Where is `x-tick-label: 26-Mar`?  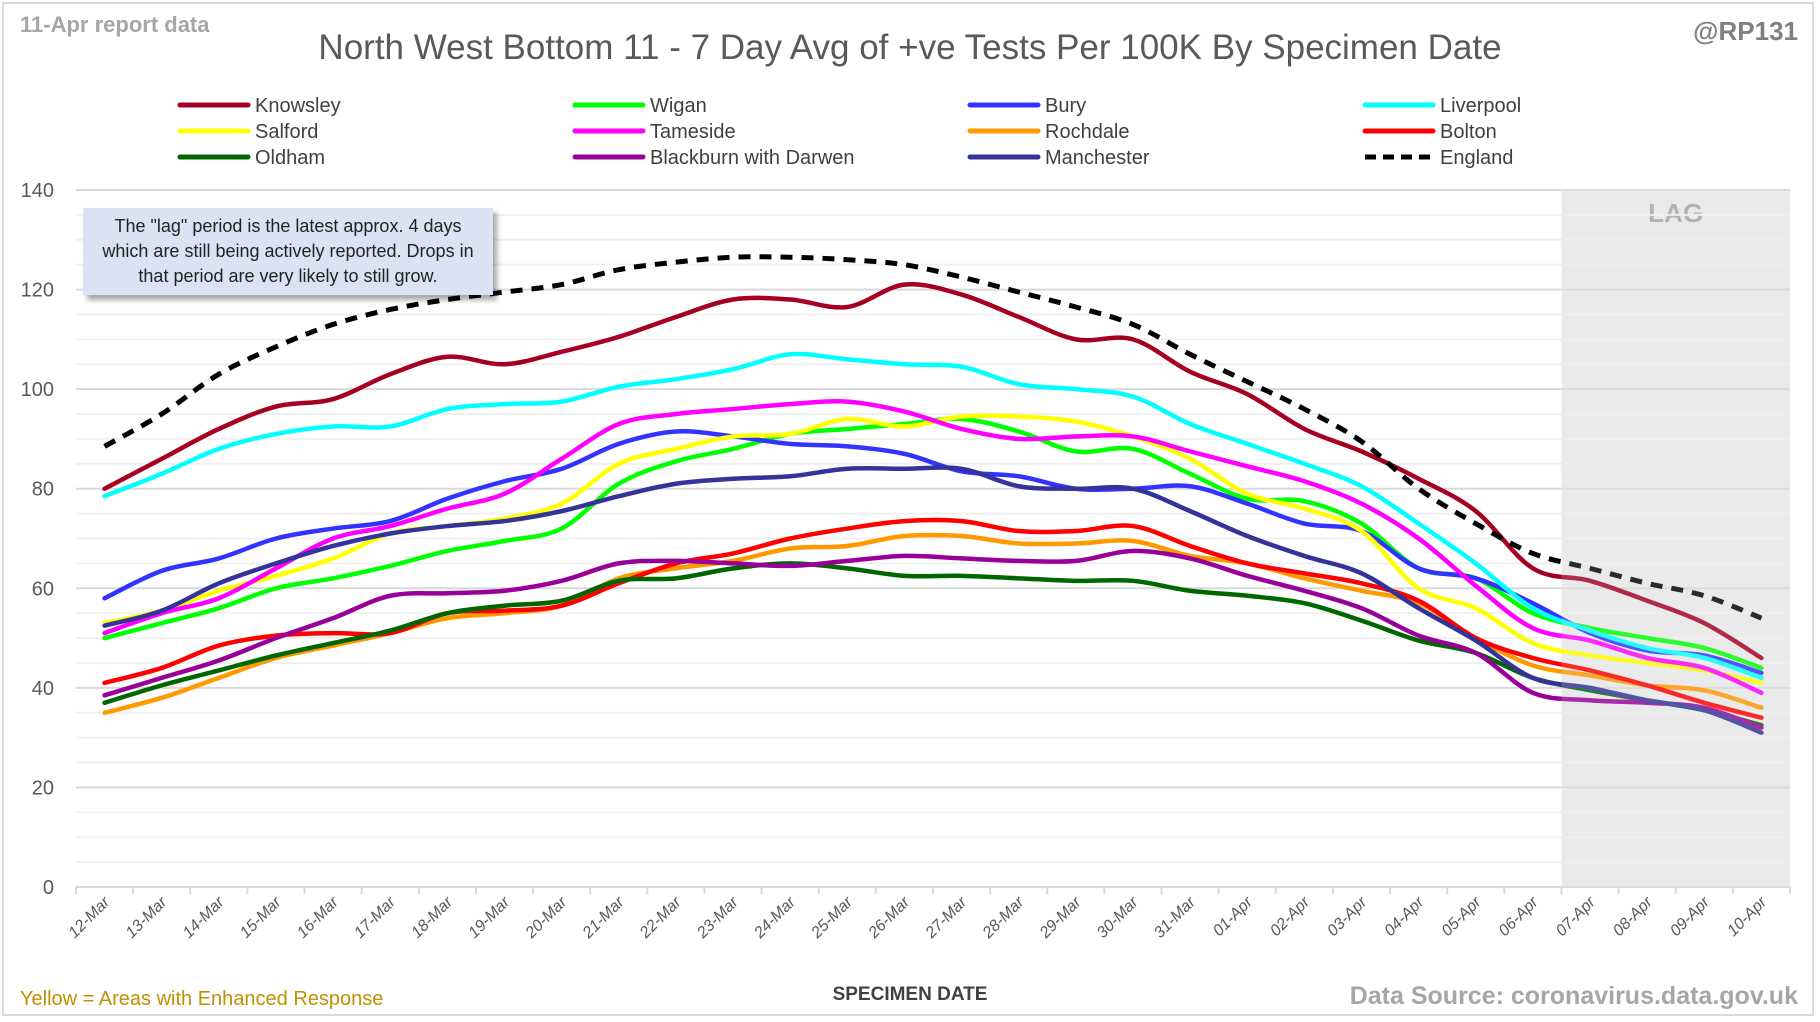
x-tick-label: 26-Mar is located at coordinates (889, 917).